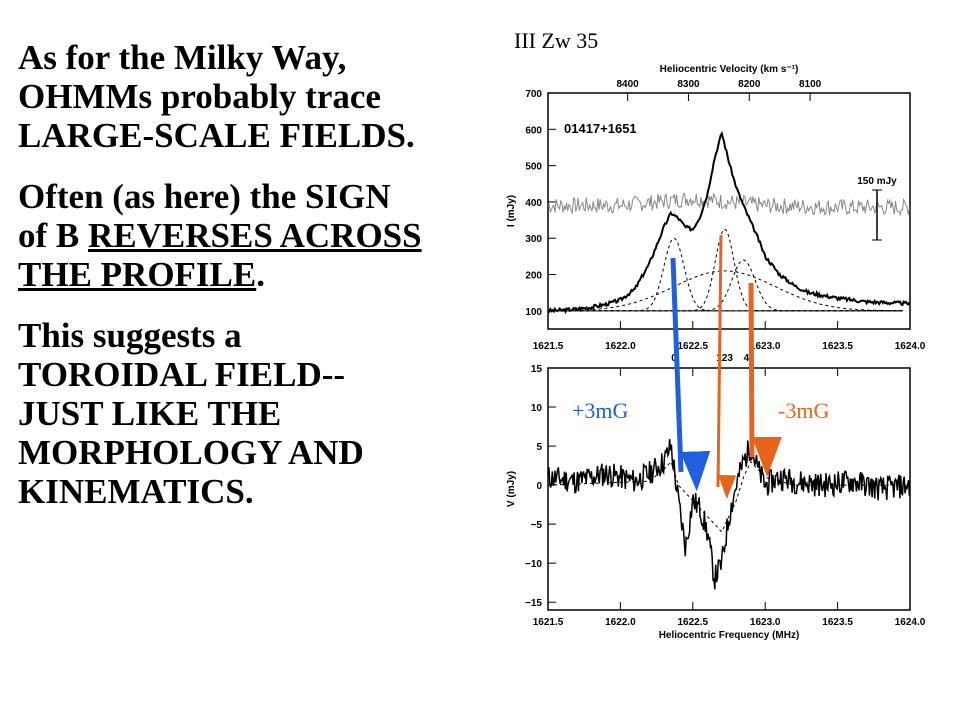  Describe the element at coordinates (533, 603) in the screenshot. I see `y-tick-label: −15` at that location.